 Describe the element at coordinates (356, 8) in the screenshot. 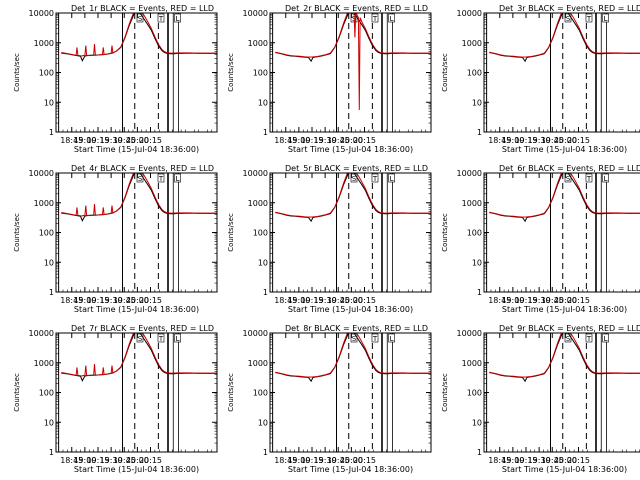

I see `chart-title: Det_2r BLACK = Events, RED = LLD` at that location.